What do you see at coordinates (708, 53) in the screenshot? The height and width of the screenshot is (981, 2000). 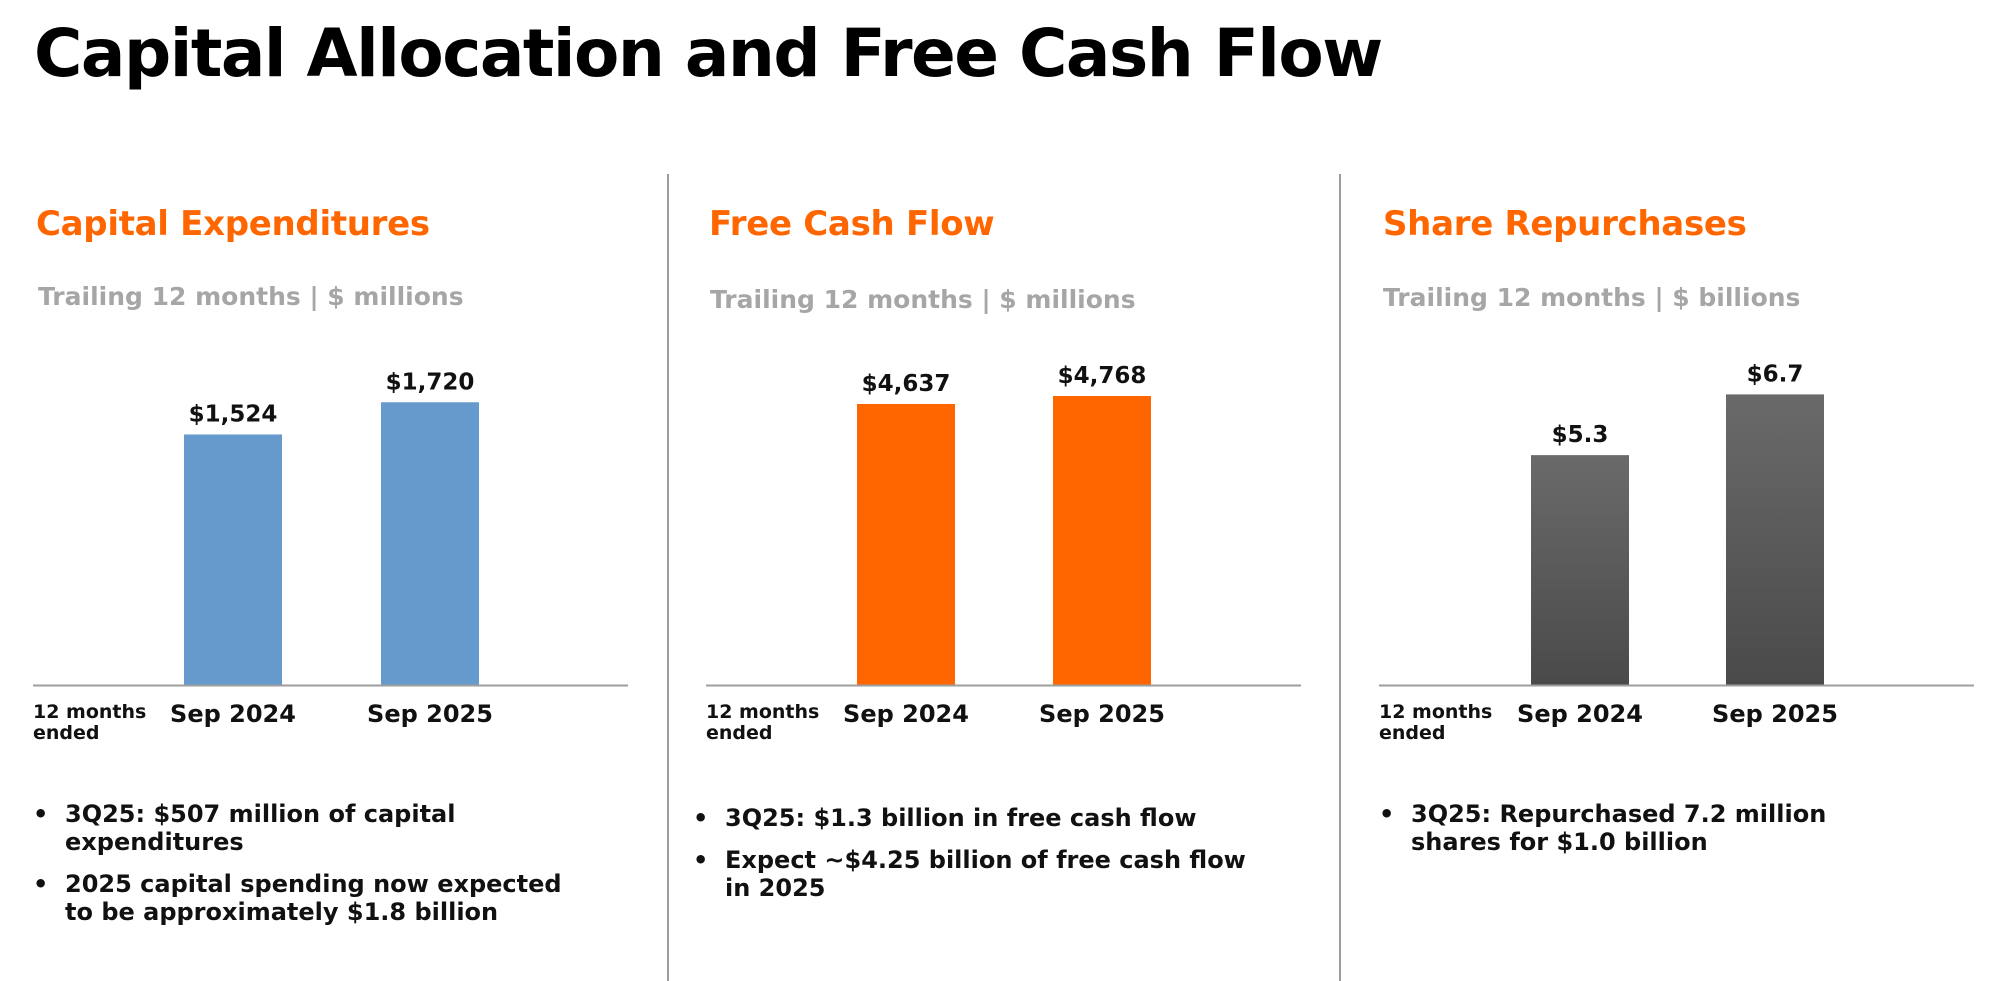 I see `page-title: Capital Allocation and Free Cash Flow` at bounding box center [708, 53].